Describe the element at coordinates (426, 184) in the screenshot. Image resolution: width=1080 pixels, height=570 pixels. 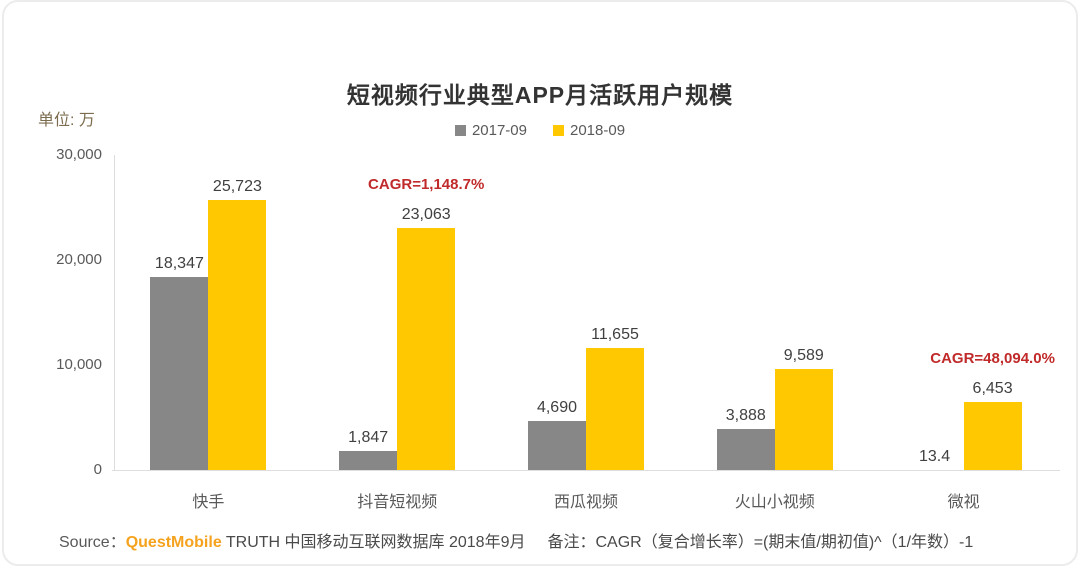
I see `cagr-annotation: CAGR=1,148.7%` at that location.